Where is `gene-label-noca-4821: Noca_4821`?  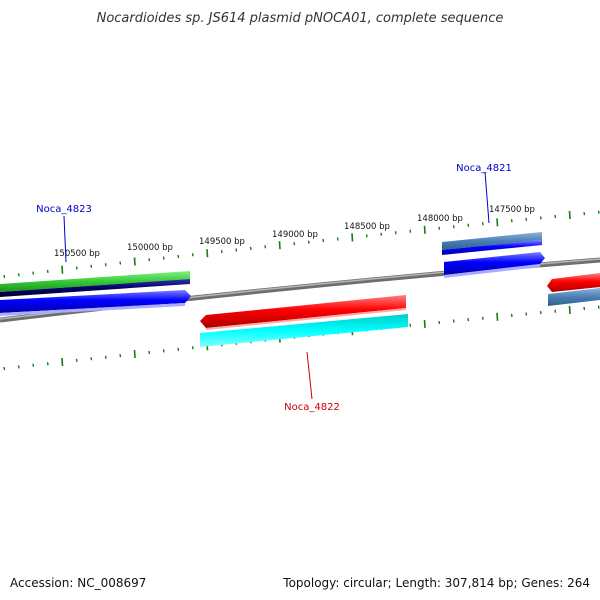 gene-label-noca-4821: Noca_4821 is located at coordinates (484, 193).